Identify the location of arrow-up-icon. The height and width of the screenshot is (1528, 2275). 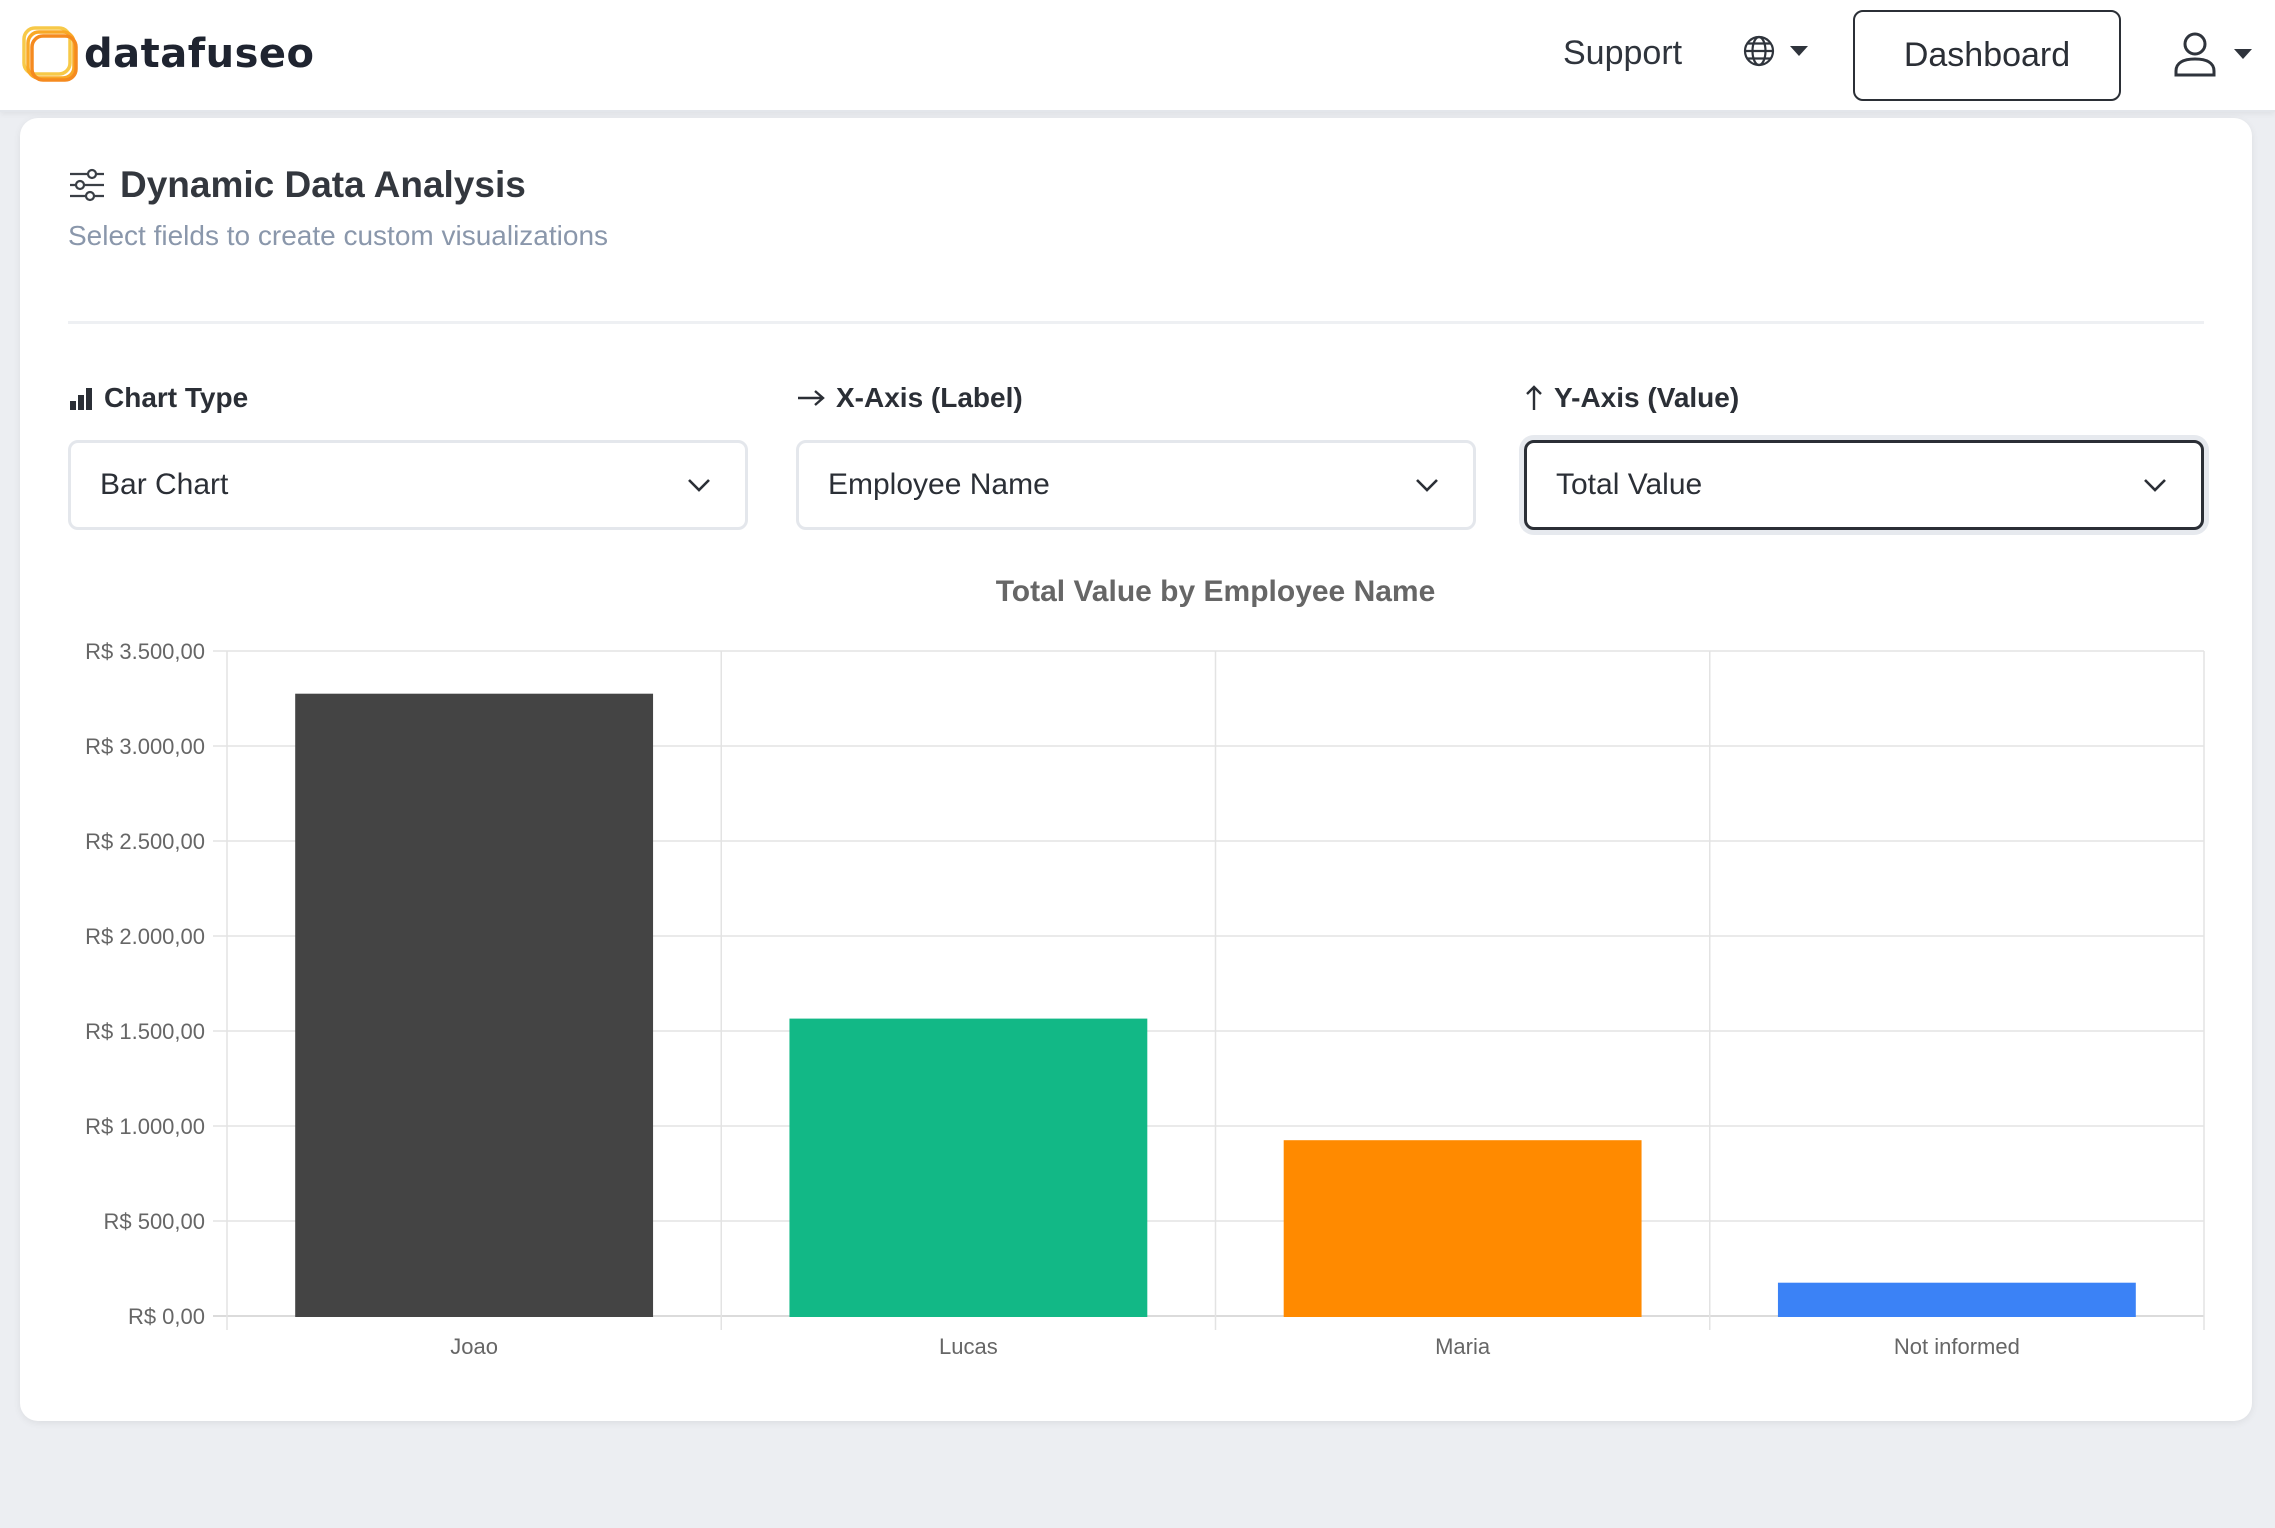
(1534, 397).